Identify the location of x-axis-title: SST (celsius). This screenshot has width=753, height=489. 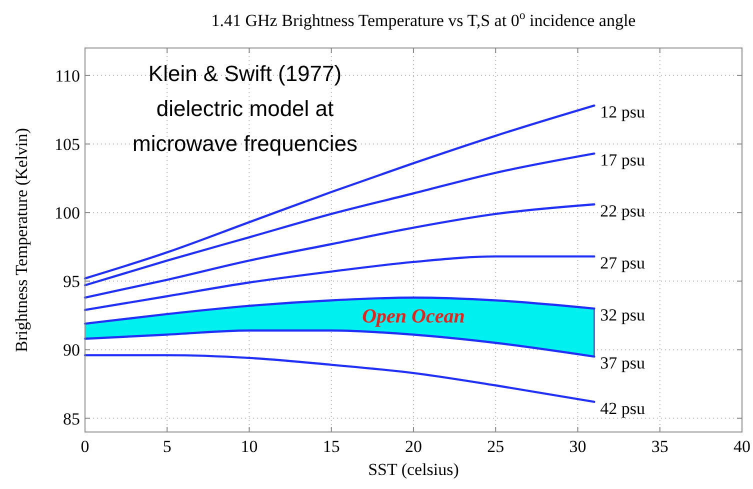
(413, 469).